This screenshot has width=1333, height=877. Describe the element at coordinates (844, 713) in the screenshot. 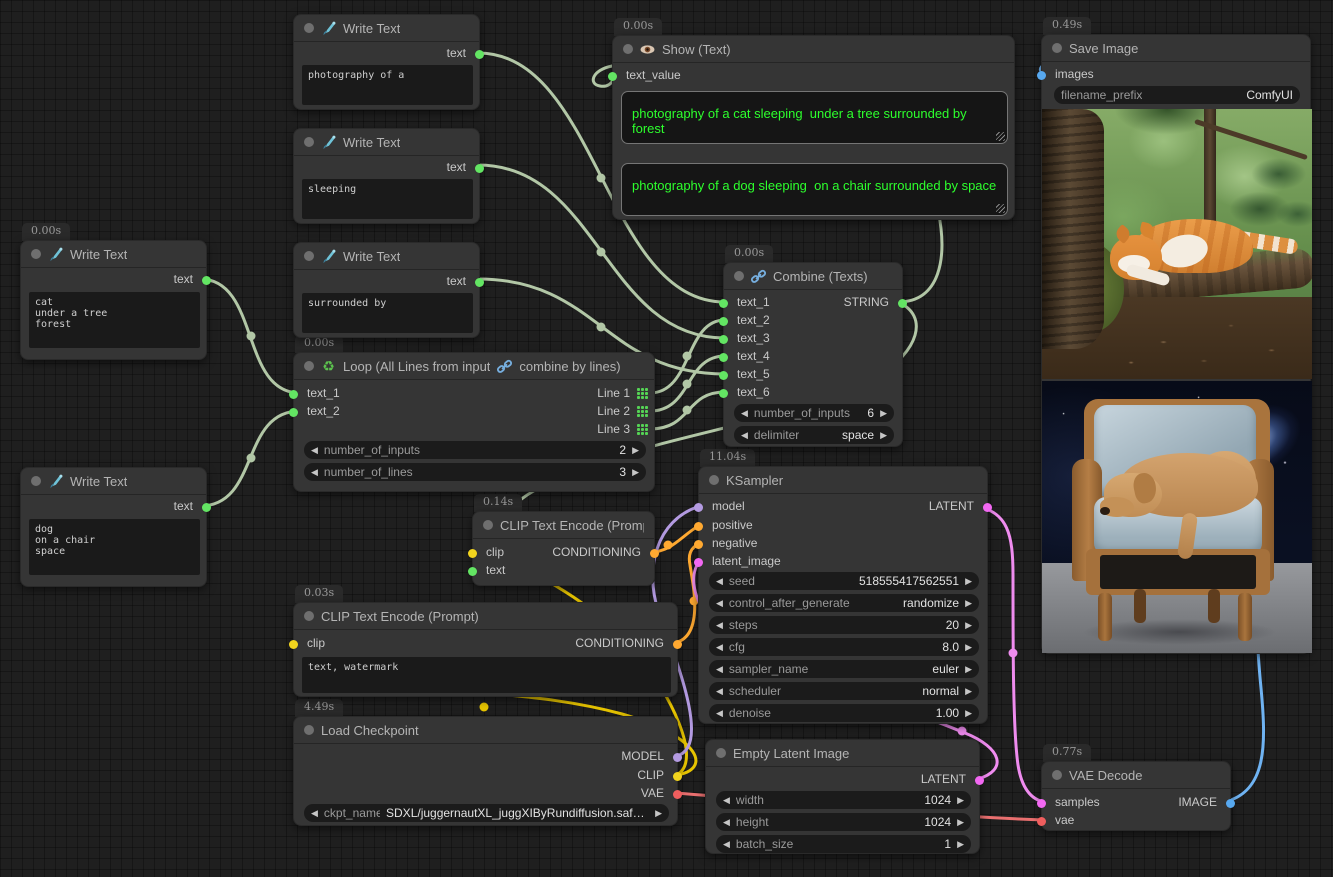

I see `denoise-widget: ◀ denoise 1.00 ▶` at that location.